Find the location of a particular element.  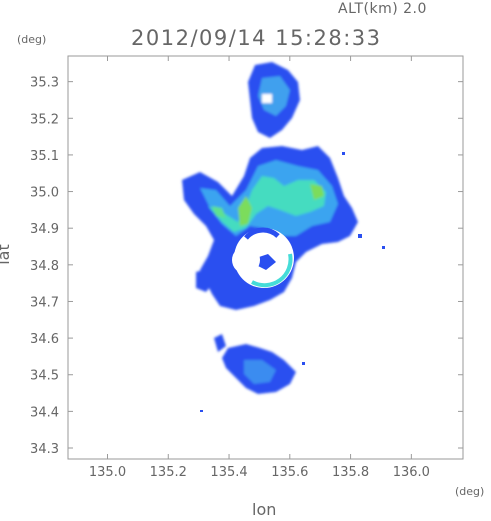

echo-inner-blob is located at coordinates (266, 262).